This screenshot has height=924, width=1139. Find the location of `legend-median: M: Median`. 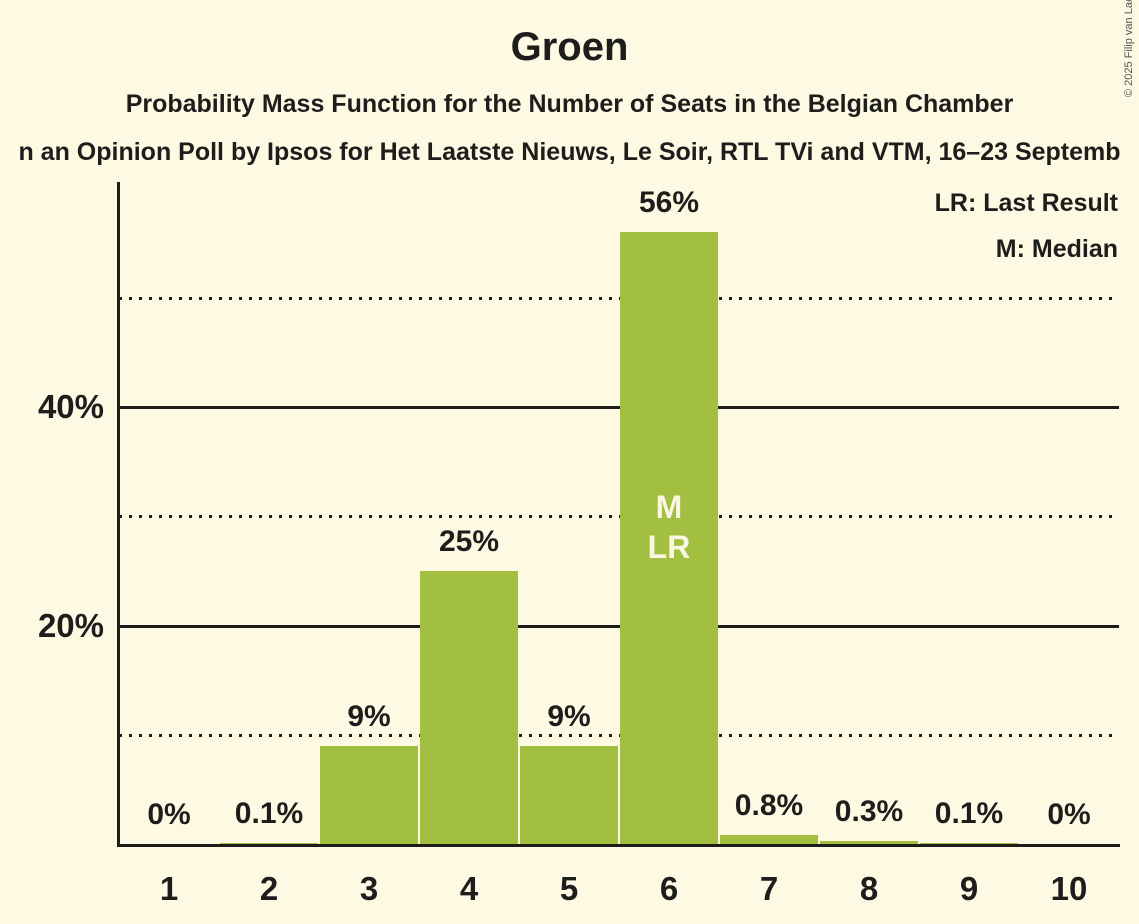

legend-median: M: Median is located at coordinates (1056, 249).